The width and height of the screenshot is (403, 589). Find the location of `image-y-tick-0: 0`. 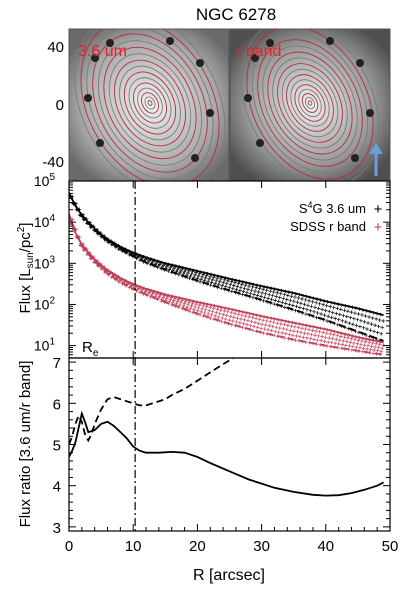

image-y-tick-0: 0 is located at coordinates (60, 105).